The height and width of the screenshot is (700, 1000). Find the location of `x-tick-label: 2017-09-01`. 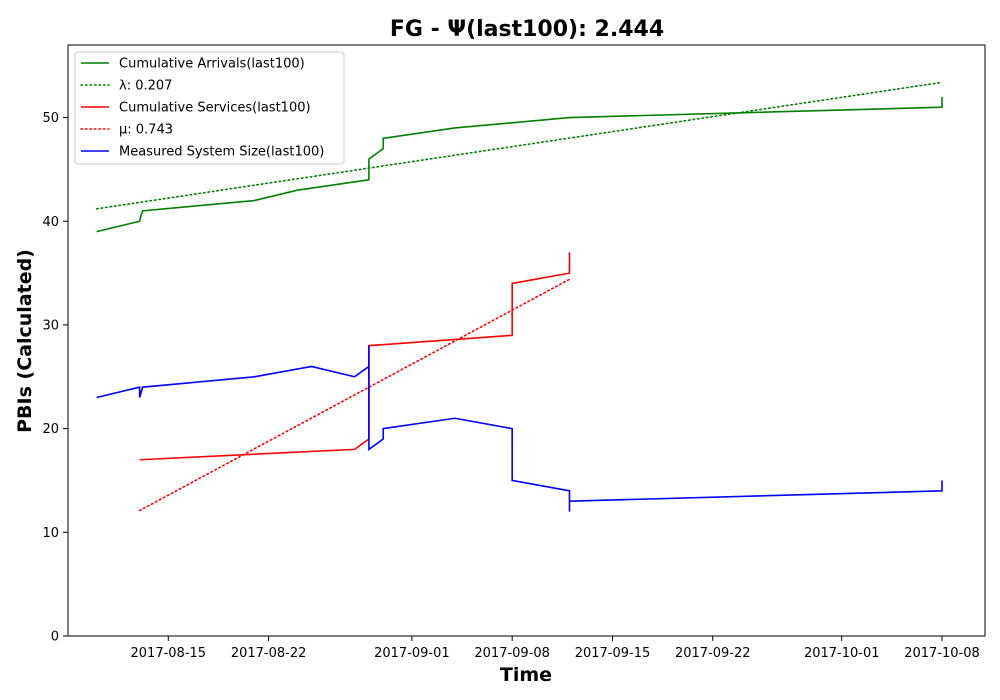

x-tick-label: 2017-09-01 is located at coordinates (412, 653).